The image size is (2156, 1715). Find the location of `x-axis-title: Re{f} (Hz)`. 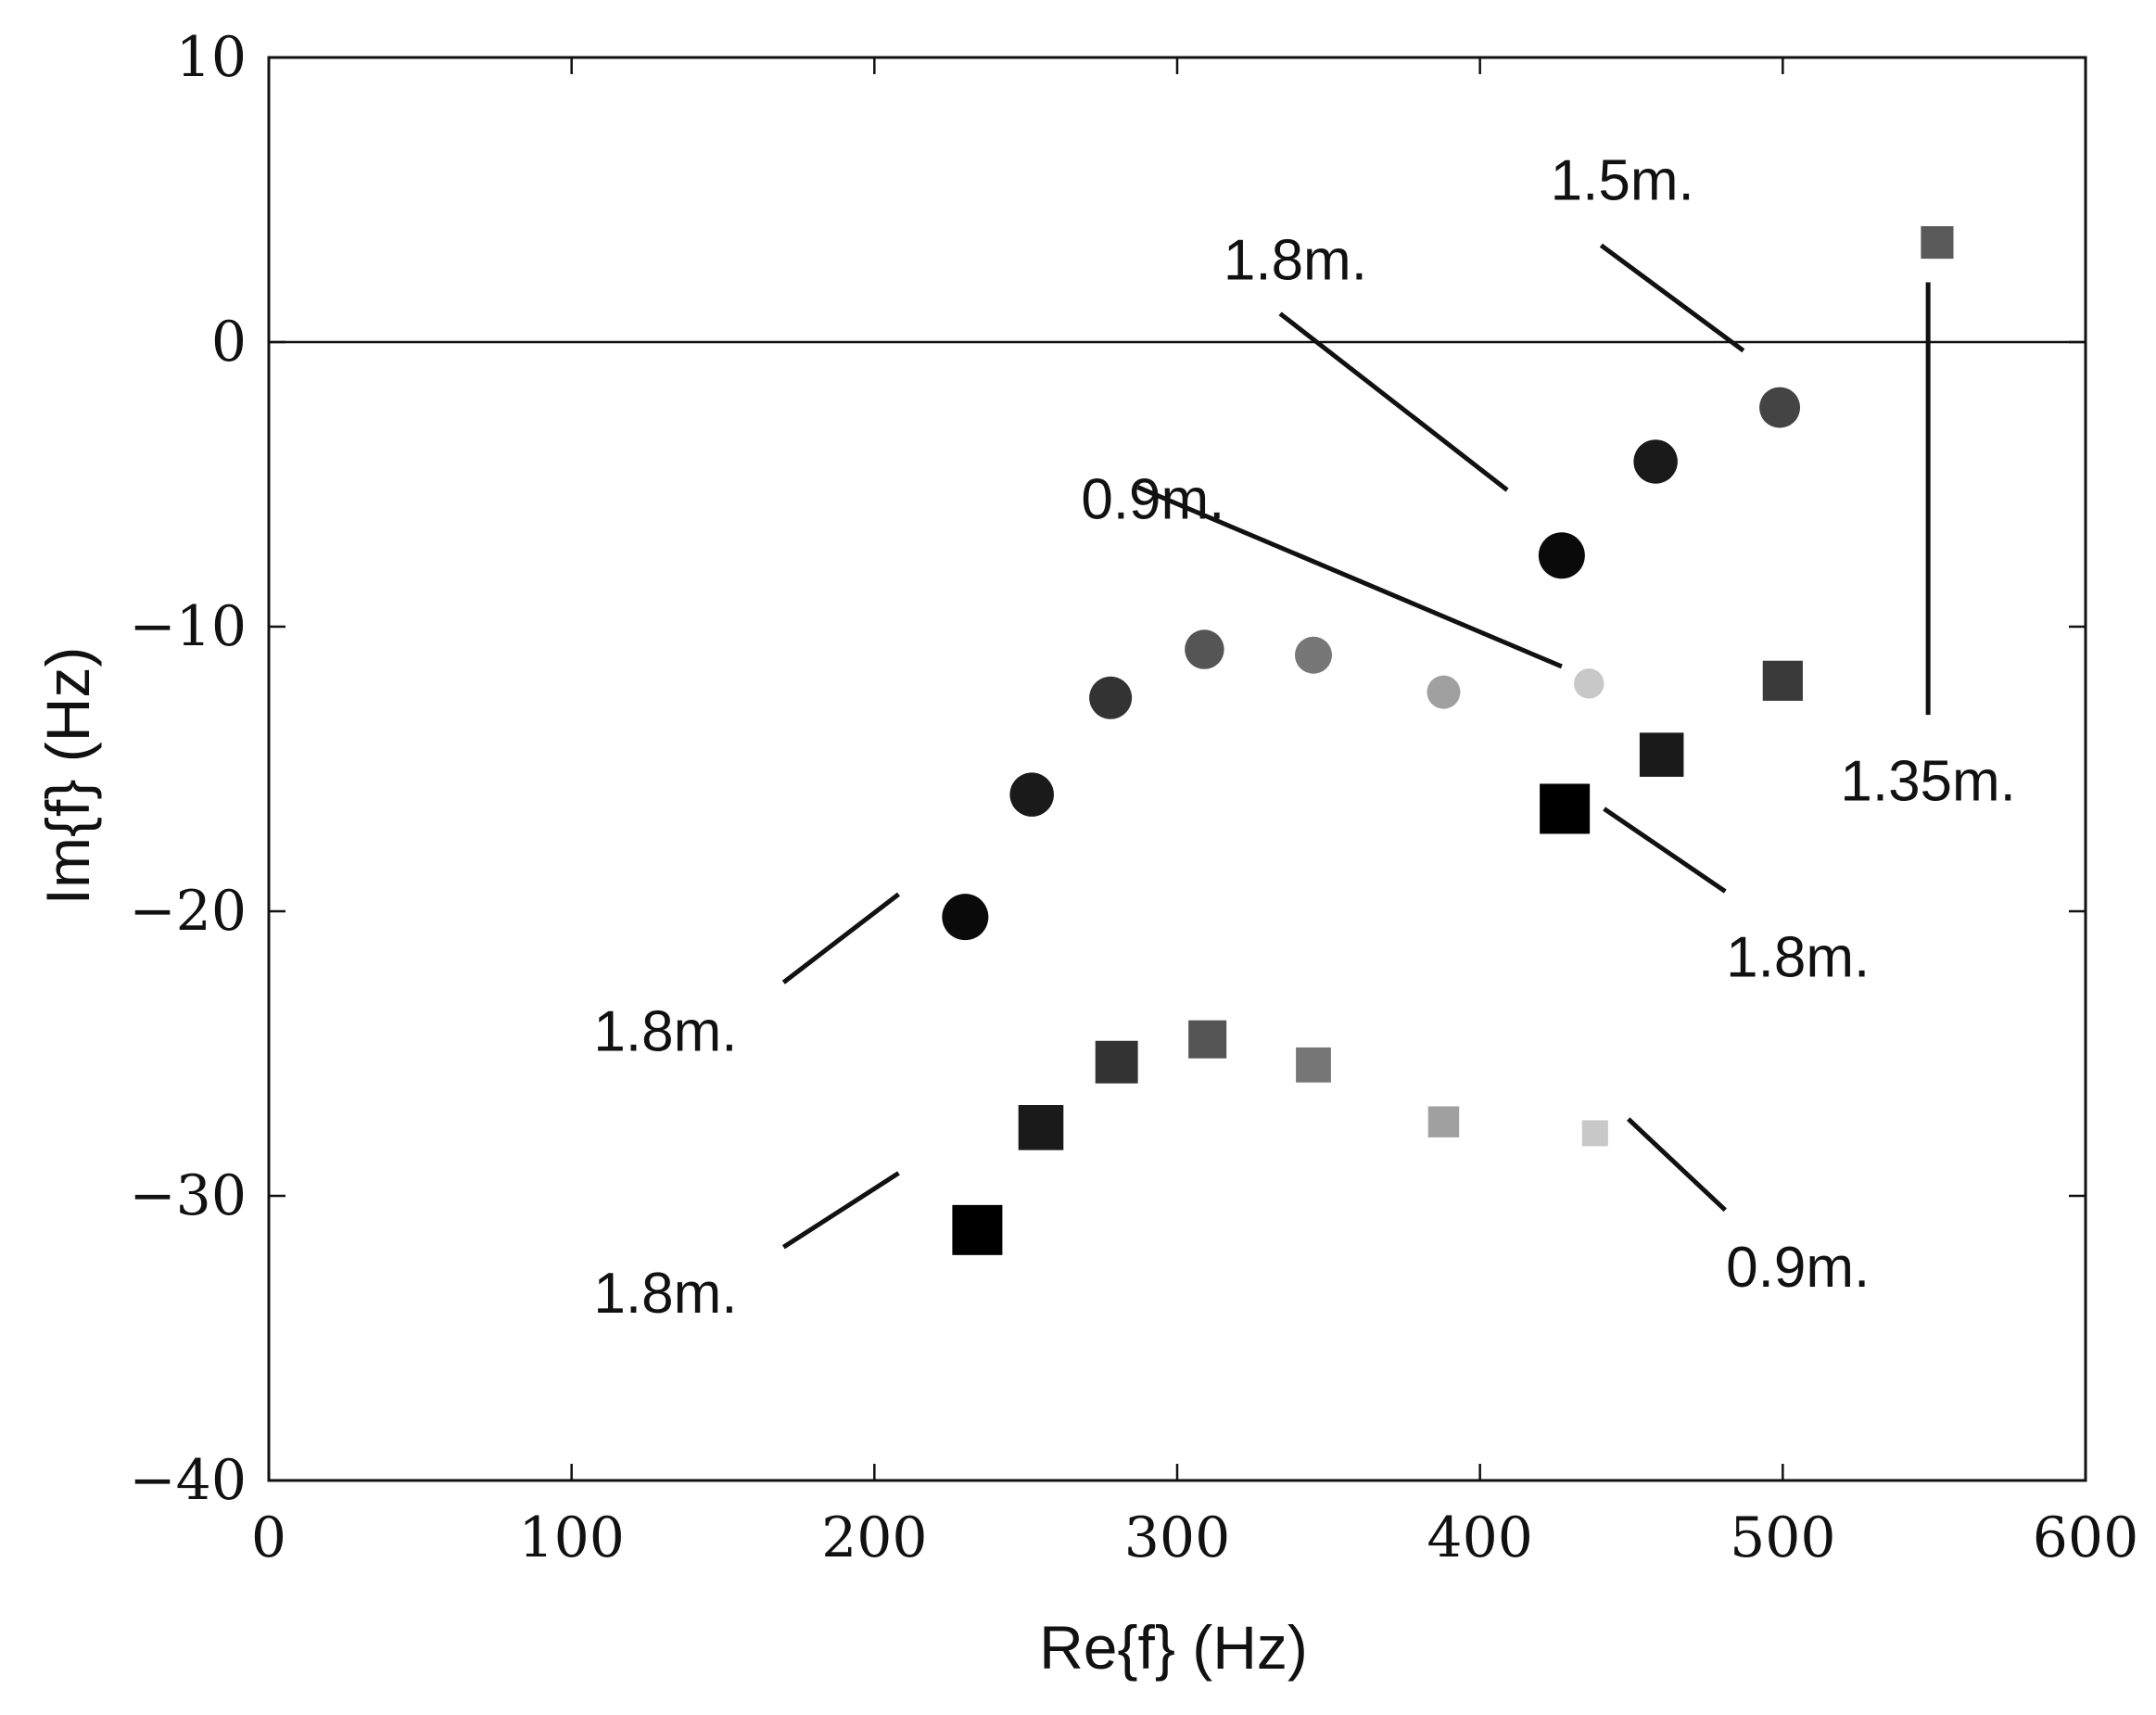

x-axis-title: Re{f} (Hz) is located at coordinates (1173, 1647).